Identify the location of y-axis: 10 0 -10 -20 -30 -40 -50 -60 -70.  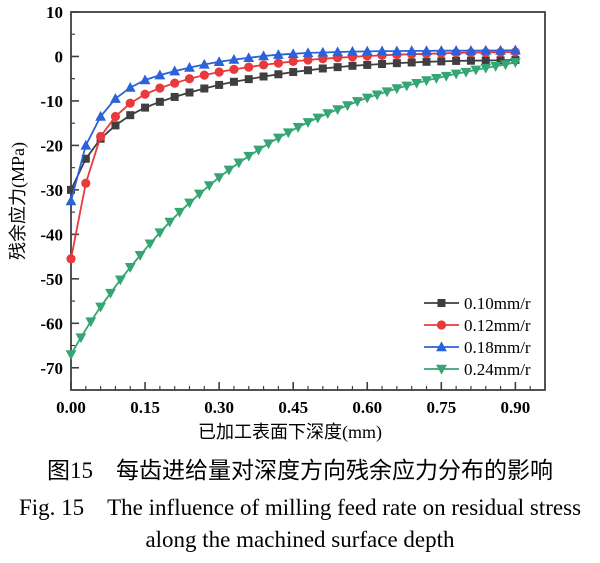
(59, 190).